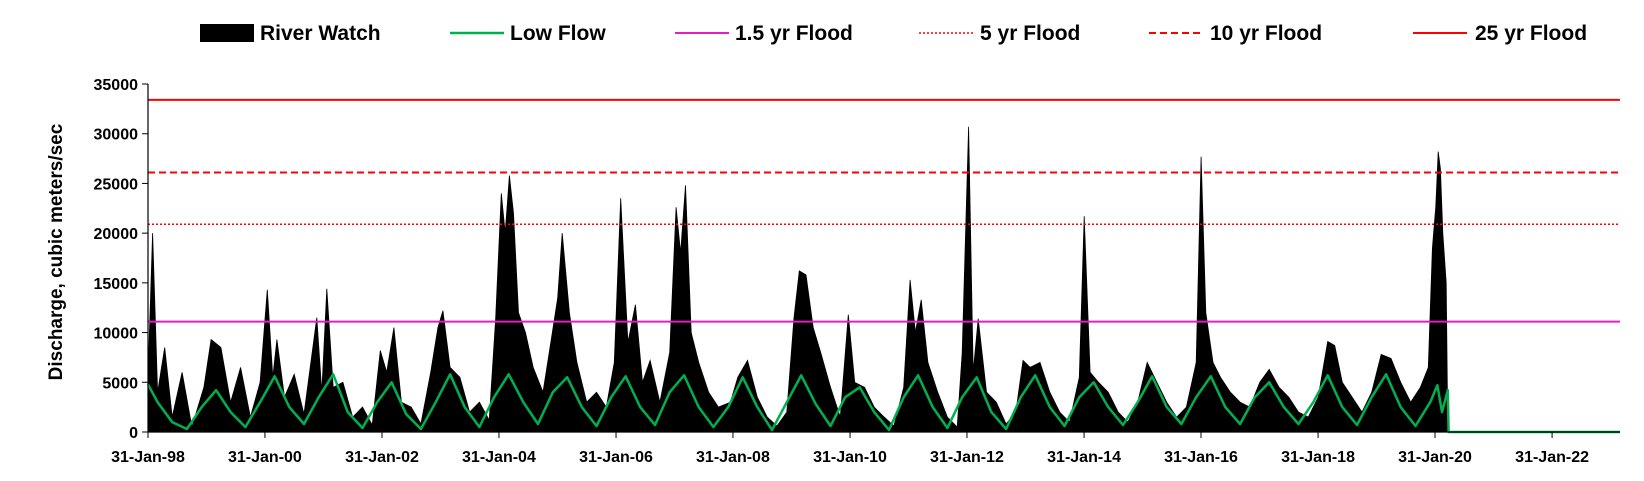 This screenshot has height=481, width=1644. I want to click on y-ticks: 0 5000 10000 15000 20000 25000 30000 35000, so click(121, 259).